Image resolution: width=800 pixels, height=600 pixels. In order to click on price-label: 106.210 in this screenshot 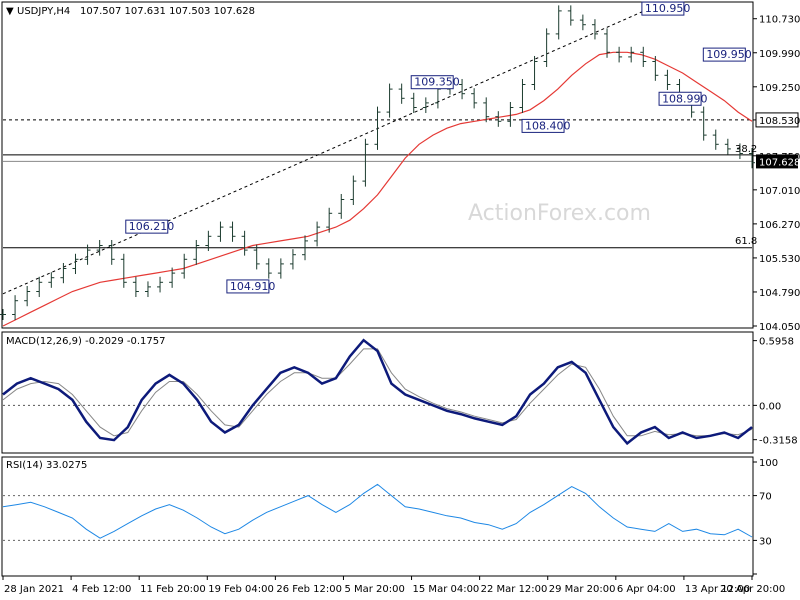, I will do `click(152, 226)`.